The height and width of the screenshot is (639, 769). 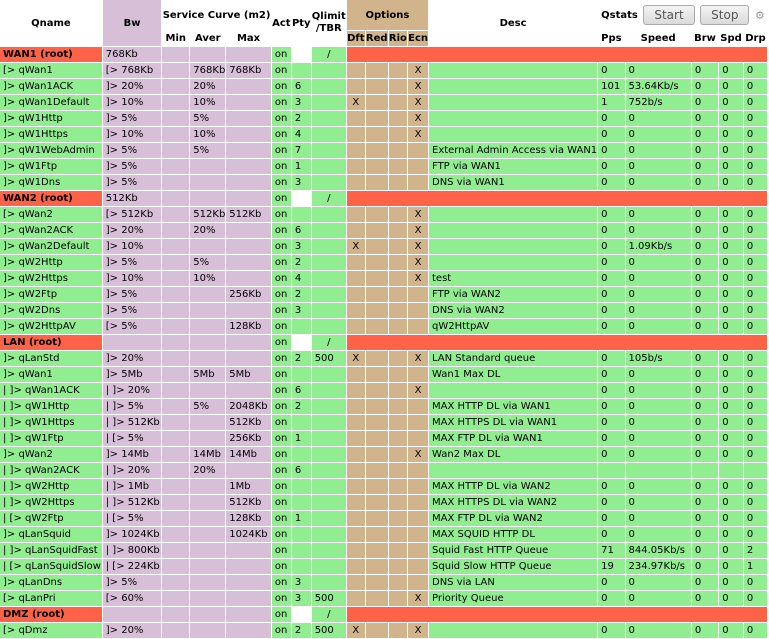 I want to click on queue-max, so click(x=248, y=262).